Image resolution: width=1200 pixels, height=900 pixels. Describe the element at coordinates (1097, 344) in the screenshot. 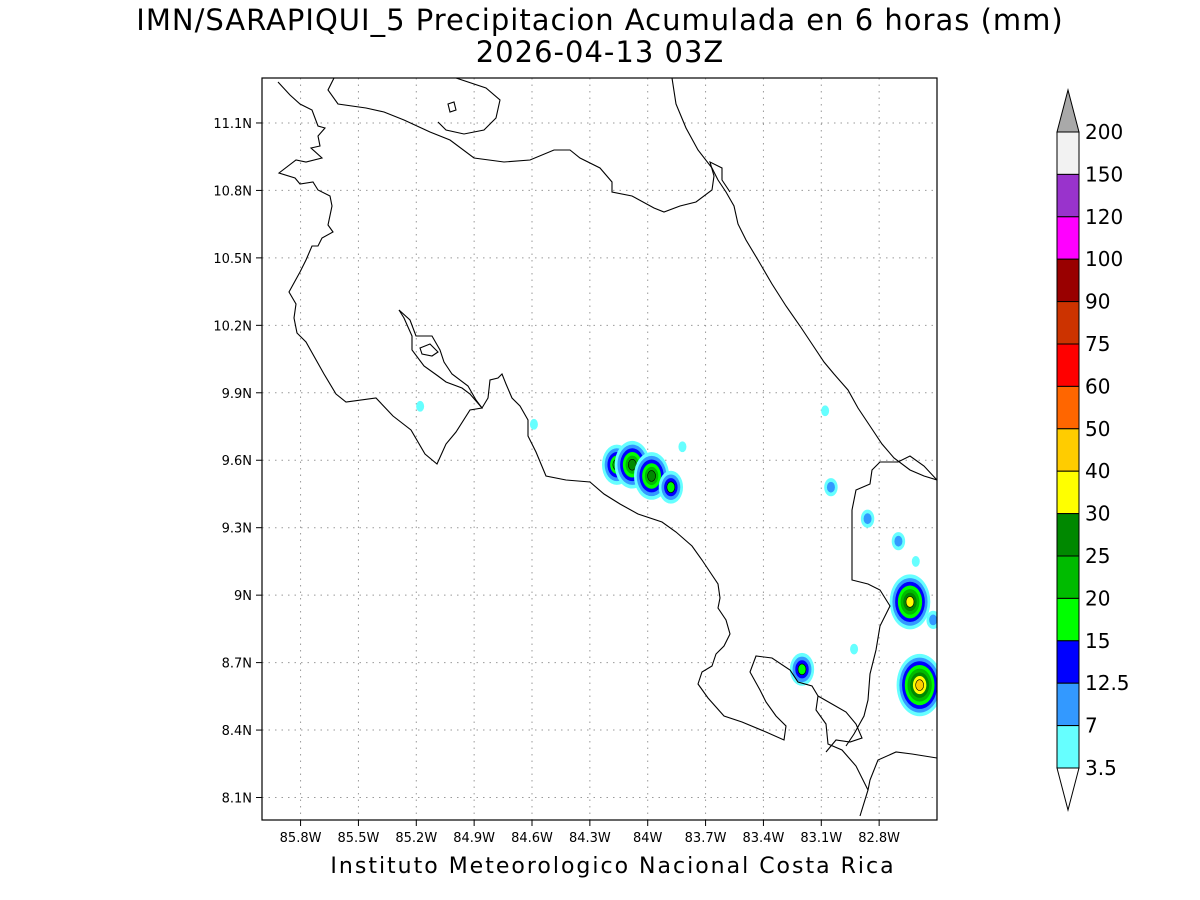

I see `colorbar-label: 75` at that location.